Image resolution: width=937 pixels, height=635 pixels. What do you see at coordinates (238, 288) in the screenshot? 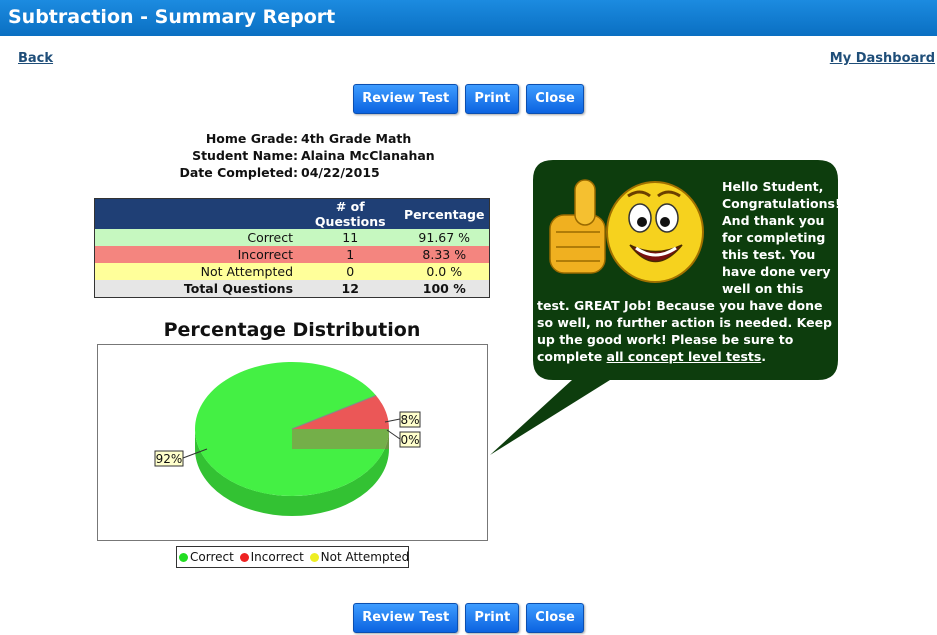
I see `cell-label: Total Questions` at bounding box center [238, 288].